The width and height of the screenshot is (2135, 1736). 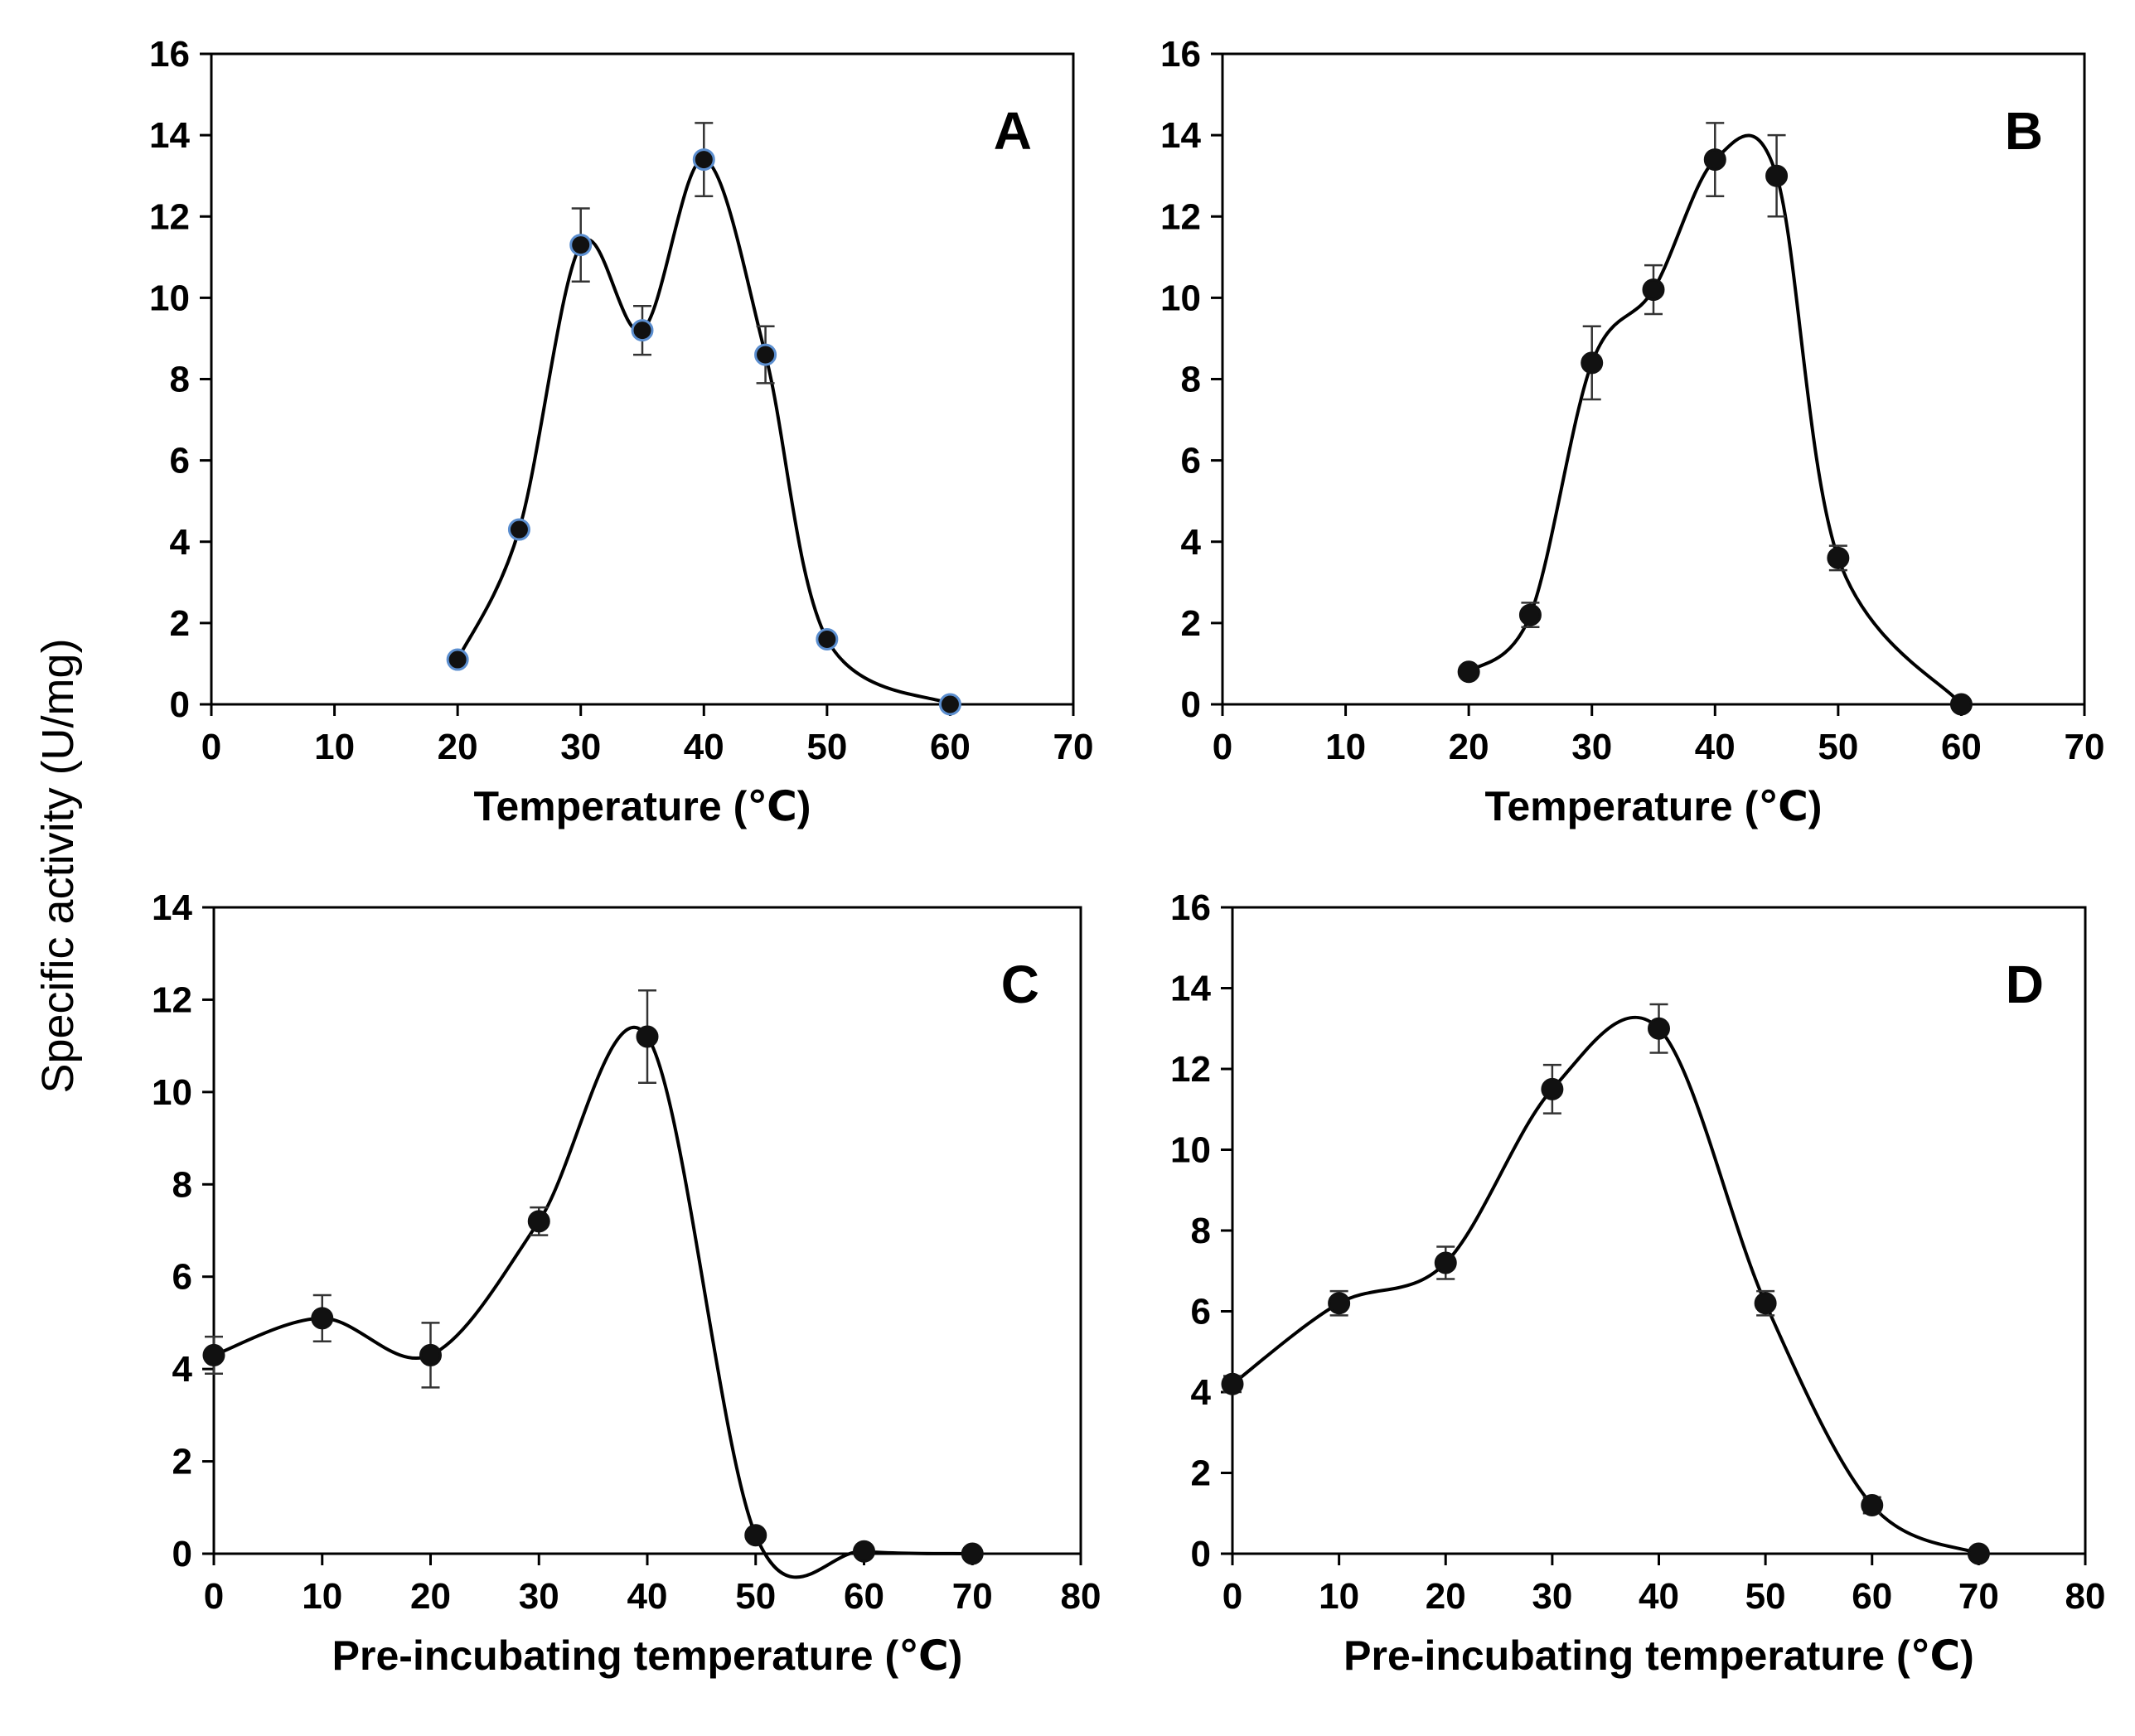 What do you see at coordinates (1605, 1285) in the screenshot?
I see `series-line-d` at bounding box center [1605, 1285].